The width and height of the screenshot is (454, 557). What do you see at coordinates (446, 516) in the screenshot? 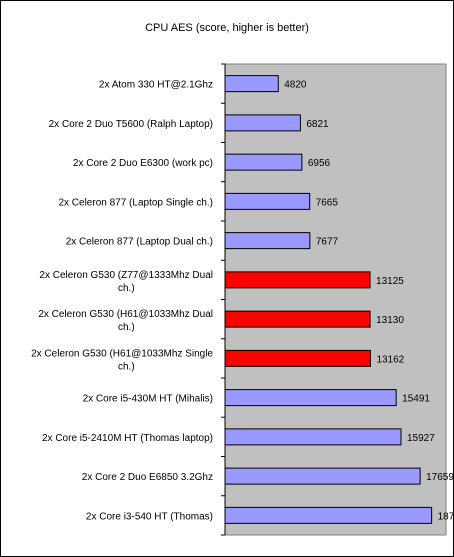
I see `value-label: 18700` at bounding box center [446, 516].